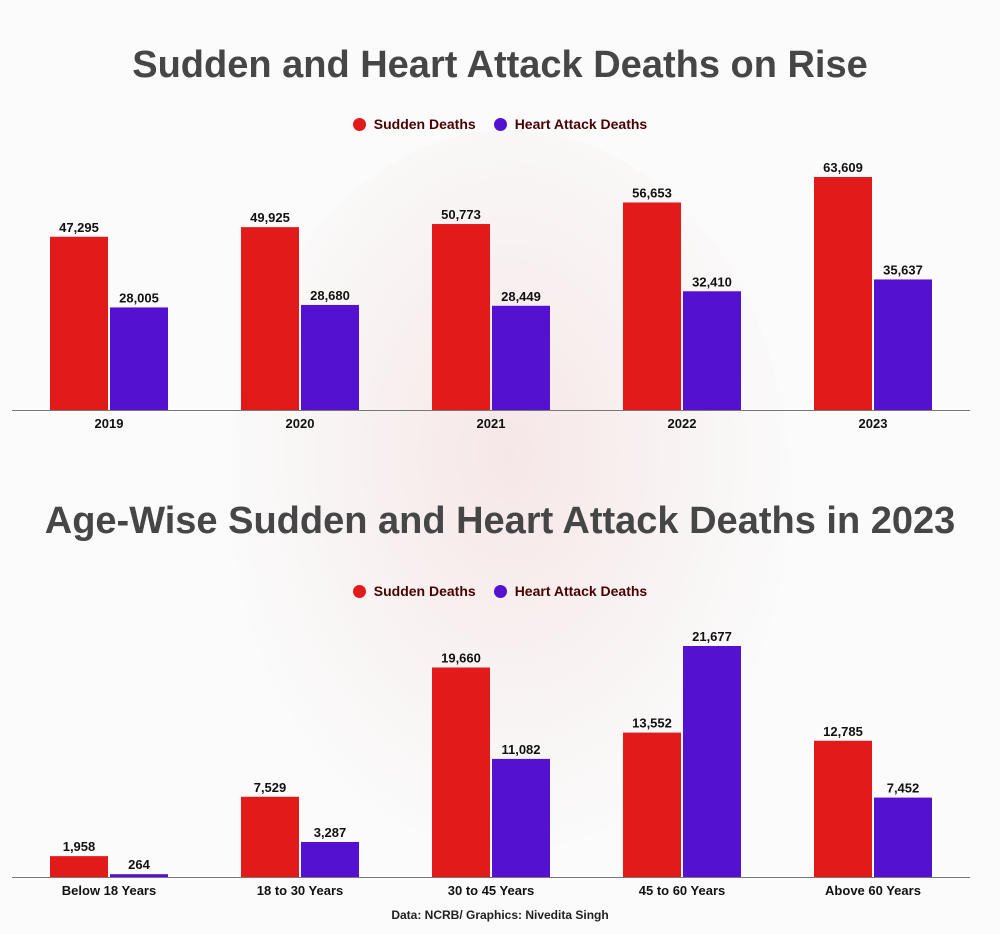  What do you see at coordinates (491, 423) in the screenshot?
I see `chart1-category-label: 2021` at bounding box center [491, 423].